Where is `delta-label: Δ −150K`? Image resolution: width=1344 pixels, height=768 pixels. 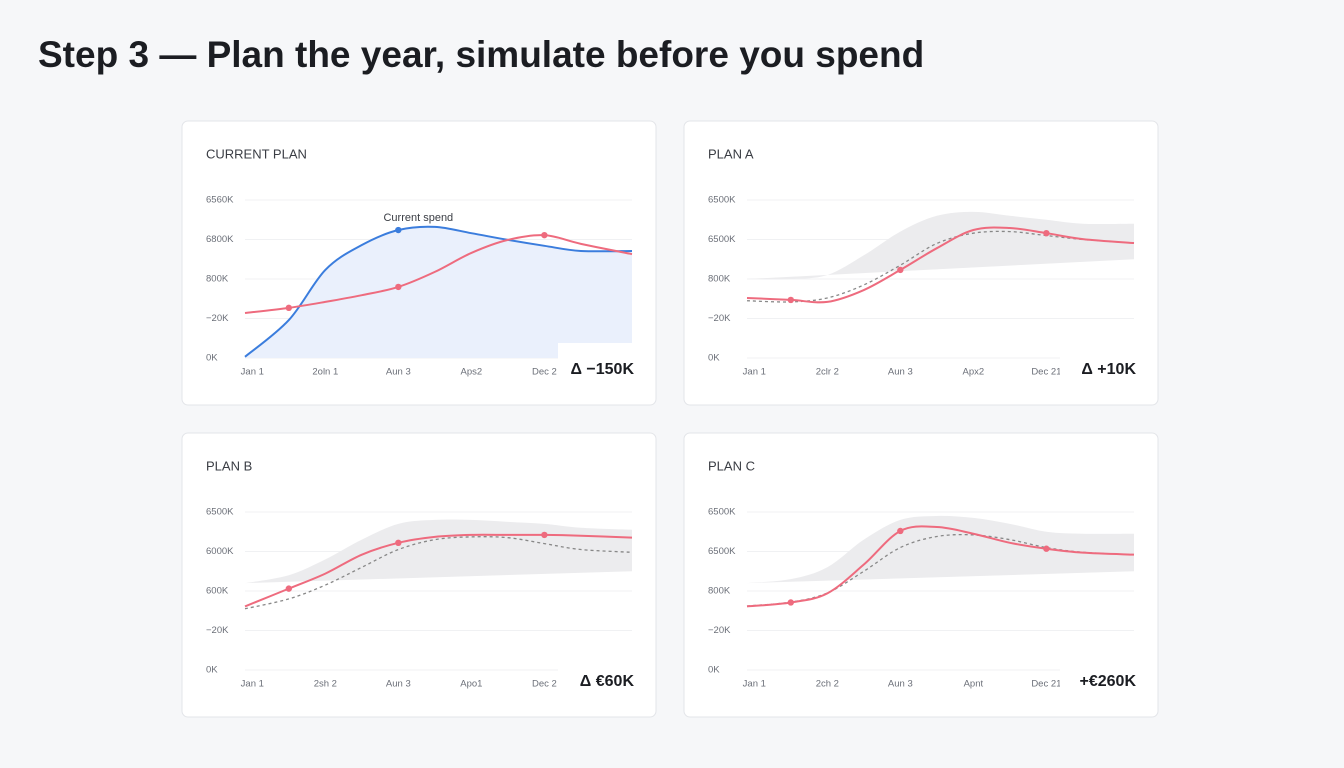 delta-label: Δ −150K is located at coordinates (602, 369).